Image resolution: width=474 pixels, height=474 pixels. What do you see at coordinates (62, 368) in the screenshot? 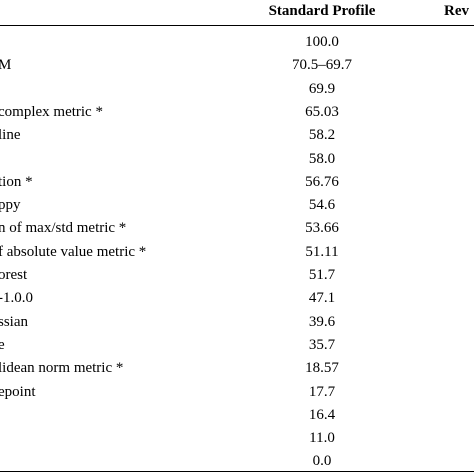
I see `row-label: lidean norm metric *` at bounding box center [62, 368].